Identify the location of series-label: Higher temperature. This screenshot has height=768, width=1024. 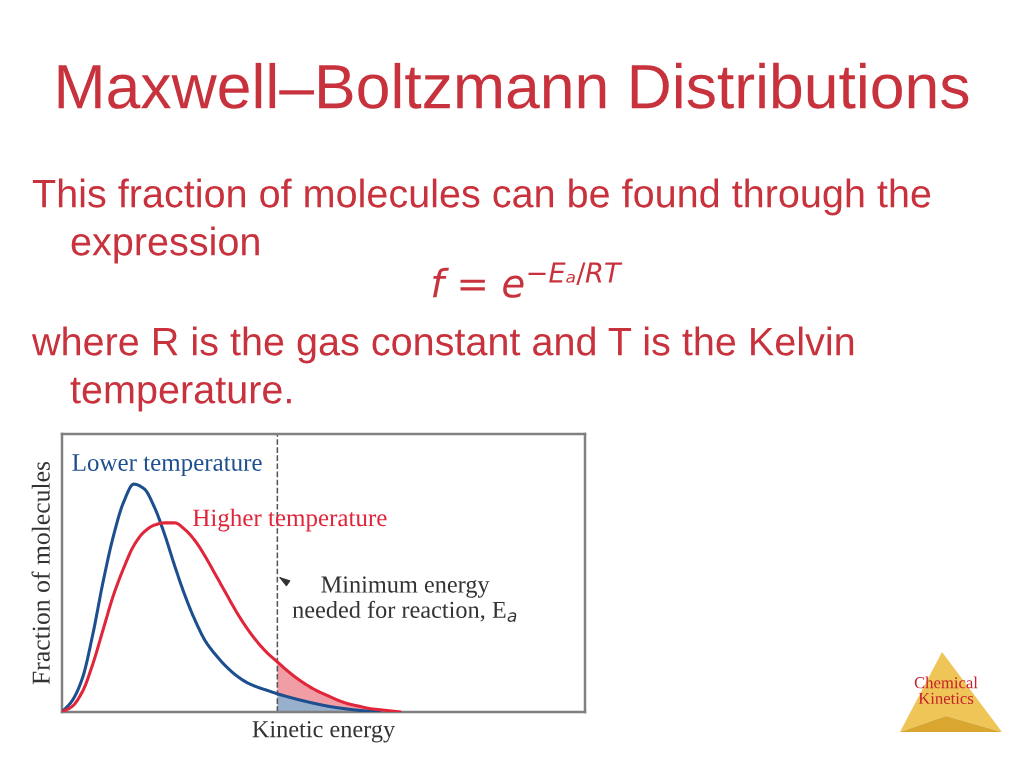
(290, 520).